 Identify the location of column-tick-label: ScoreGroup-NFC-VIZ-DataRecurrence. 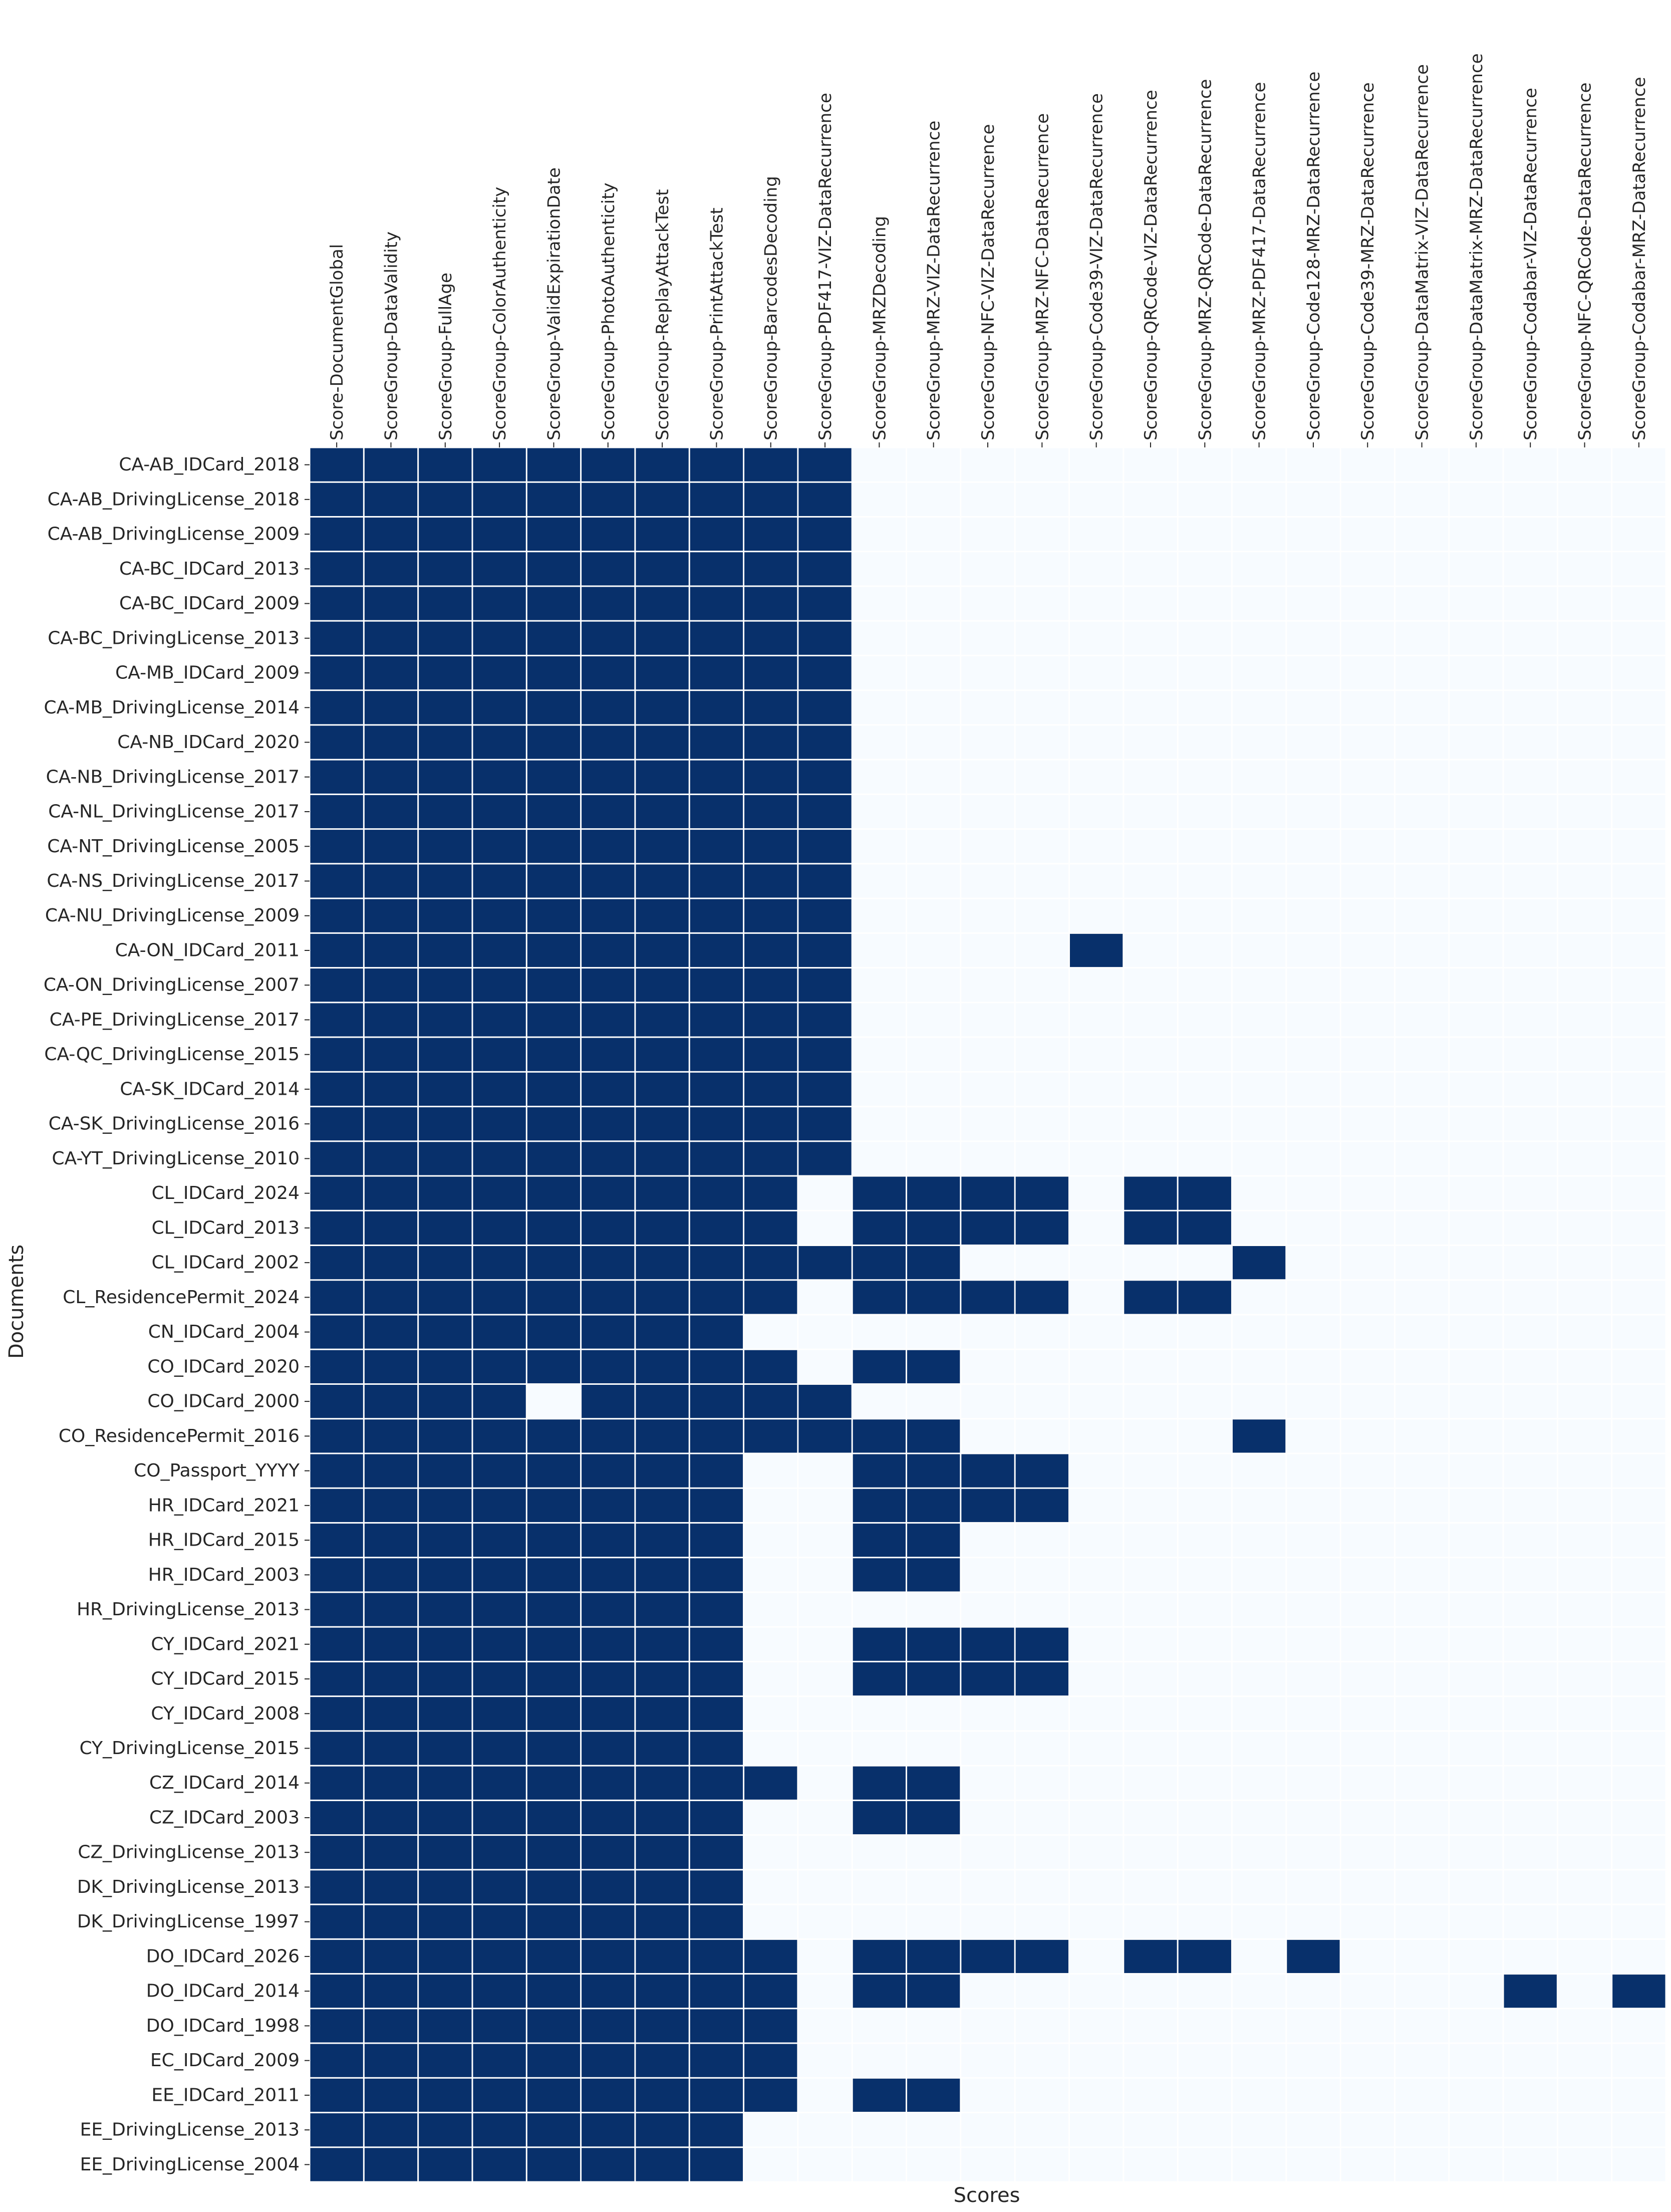
(988, 282).